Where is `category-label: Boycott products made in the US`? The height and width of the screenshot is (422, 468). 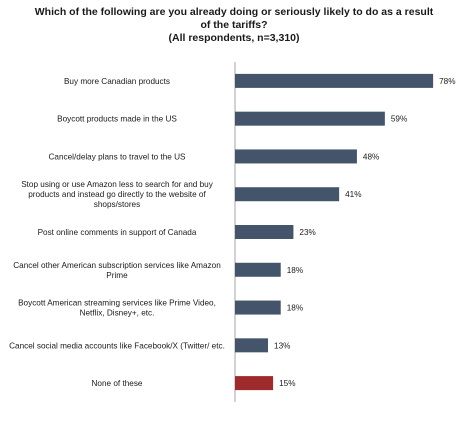 category-label: Boycott products made in the US is located at coordinates (117, 119).